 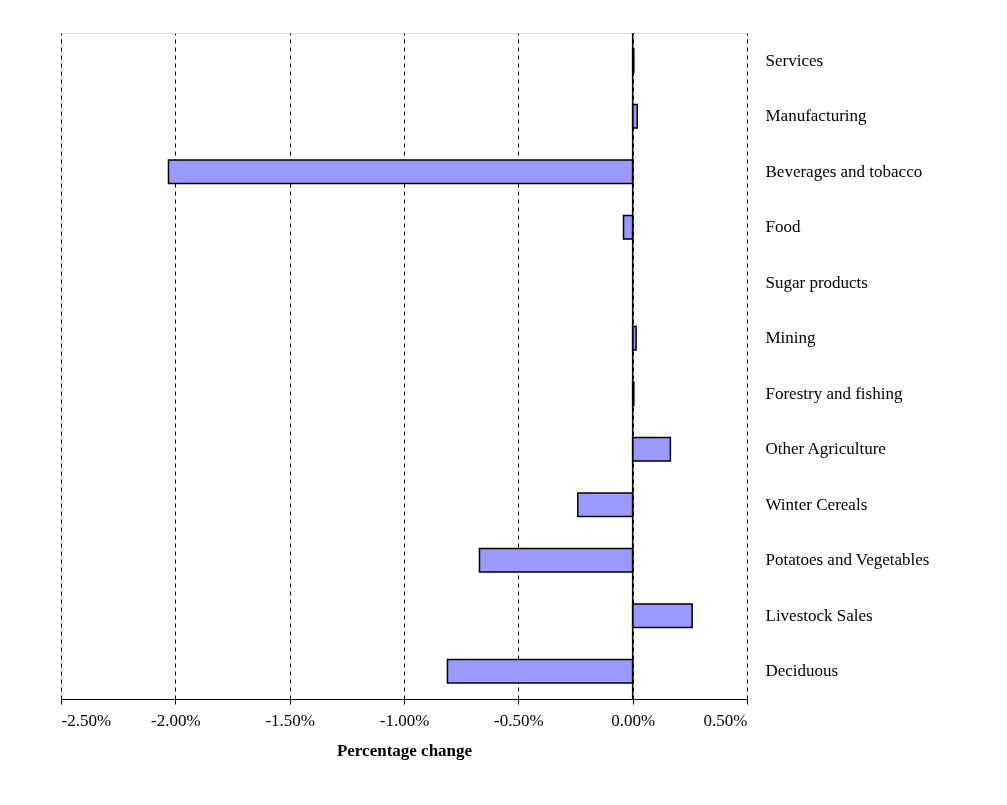 What do you see at coordinates (847, 560) in the screenshot?
I see `y-tick-label: Potatoes and Vegetables` at bounding box center [847, 560].